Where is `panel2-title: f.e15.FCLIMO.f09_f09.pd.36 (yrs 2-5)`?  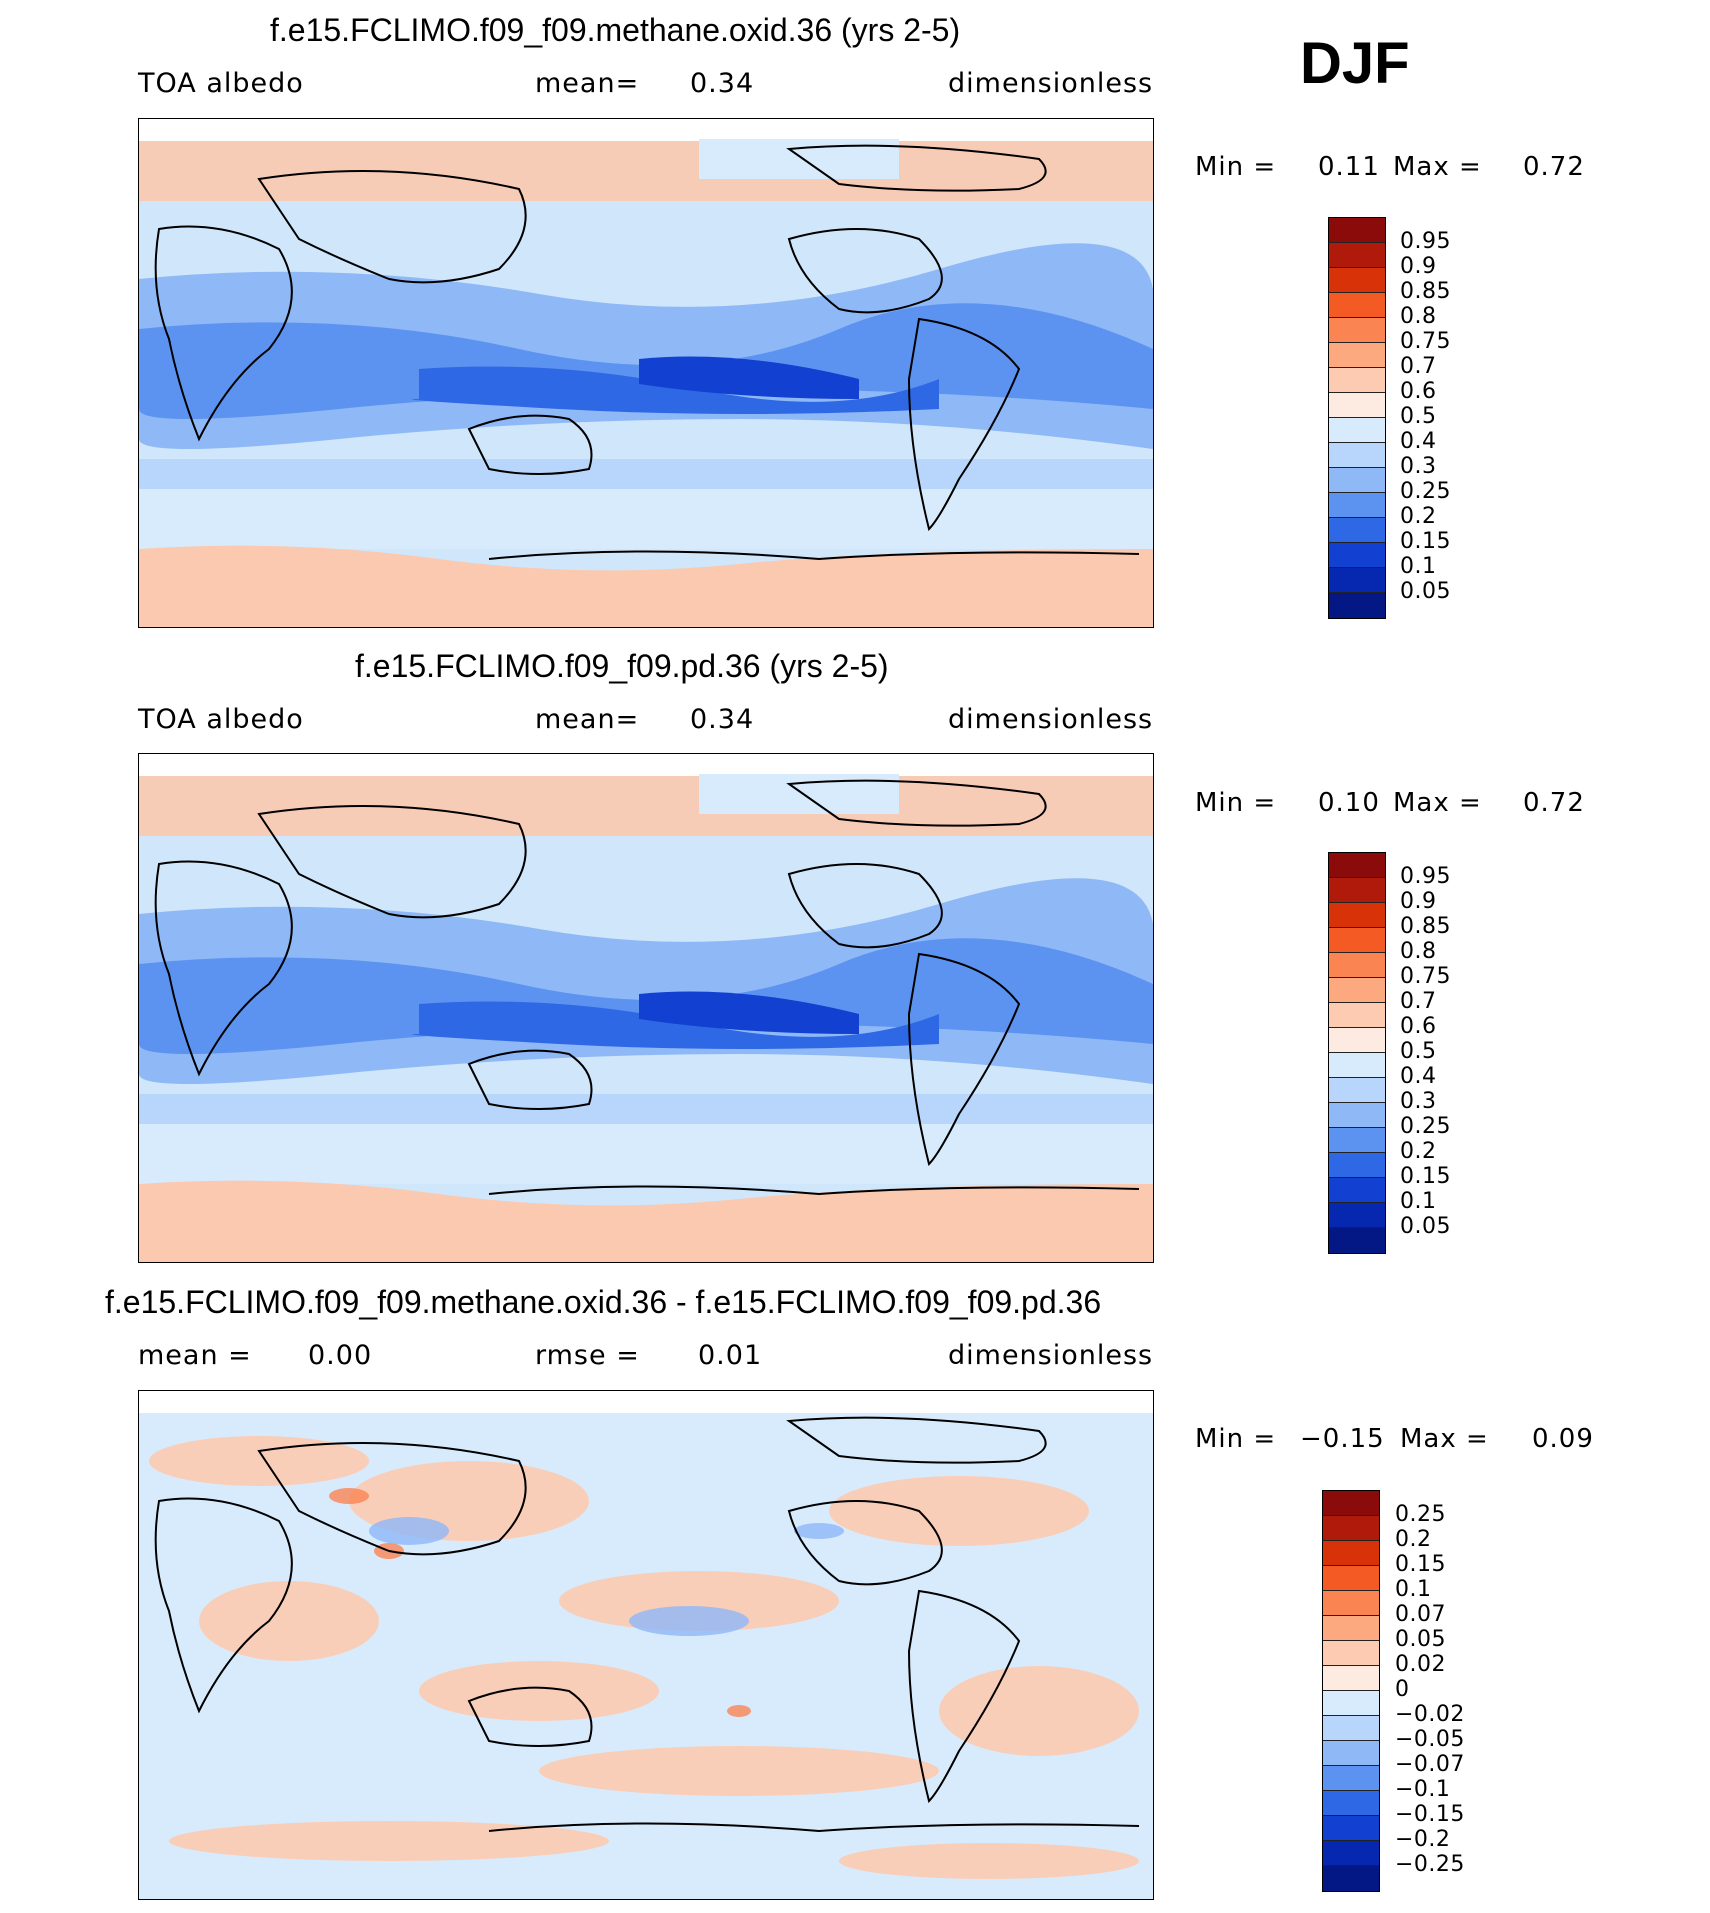 panel2-title: f.e15.FCLIMO.f09_f09.pd.36 (yrs 2-5) is located at coordinates (622, 666).